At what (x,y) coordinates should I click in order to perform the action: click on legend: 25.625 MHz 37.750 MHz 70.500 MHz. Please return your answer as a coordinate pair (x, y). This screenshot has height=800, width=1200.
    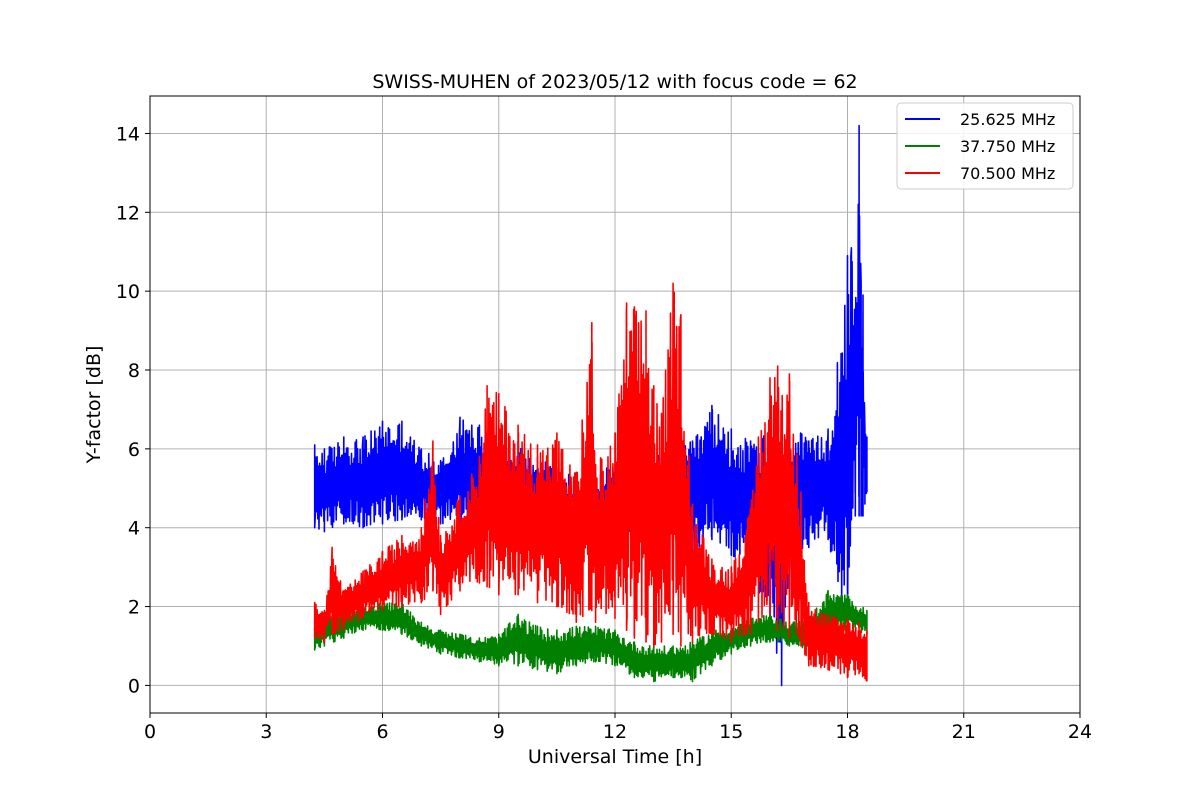
    Looking at the image, I should click on (985, 146).